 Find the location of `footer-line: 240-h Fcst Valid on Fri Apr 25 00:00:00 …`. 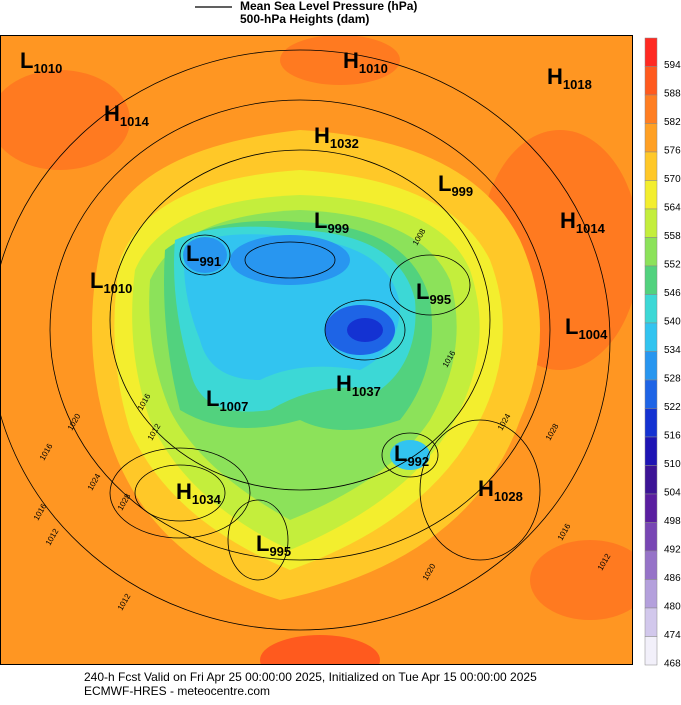

footer-line: 240-h Fcst Valid on Fri Apr 25 00:00:00 … is located at coordinates (310, 677).